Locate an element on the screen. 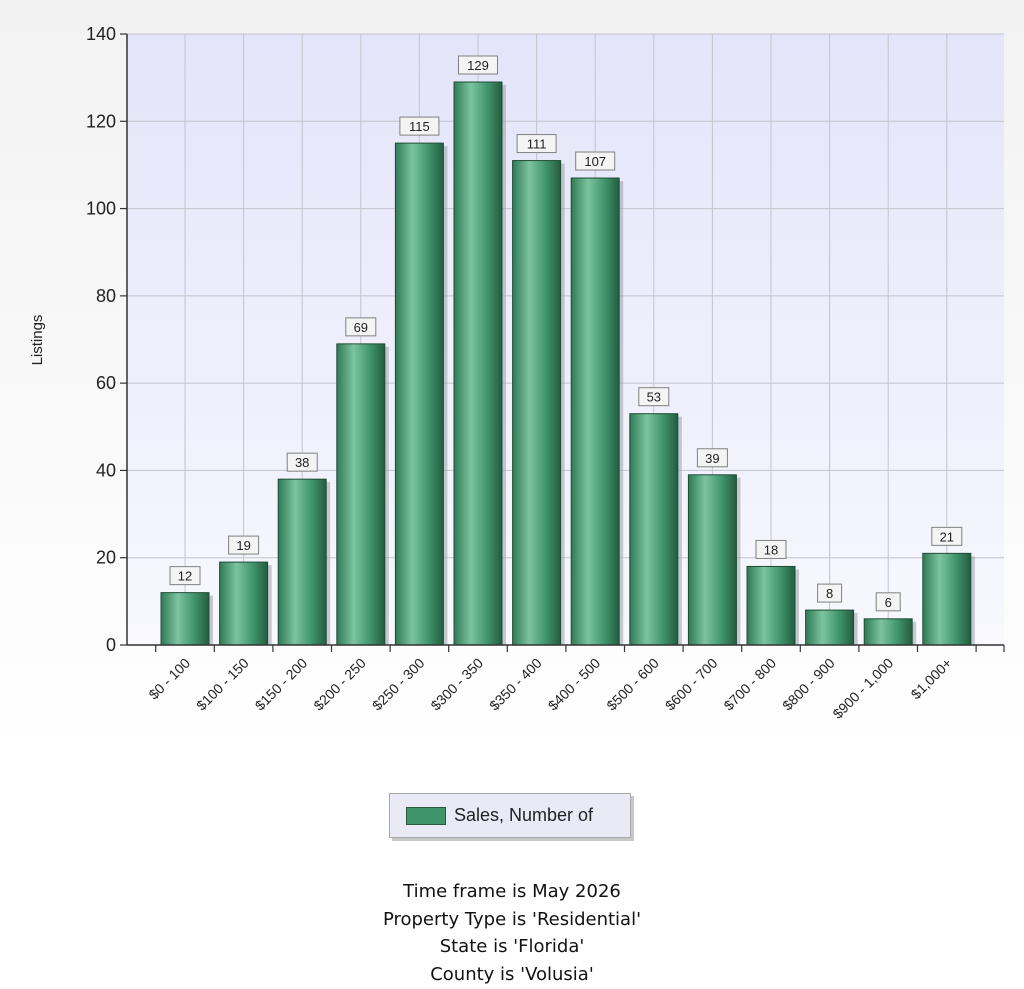 The width and height of the screenshot is (1024, 989). data-label: 12 is located at coordinates (185, 576).